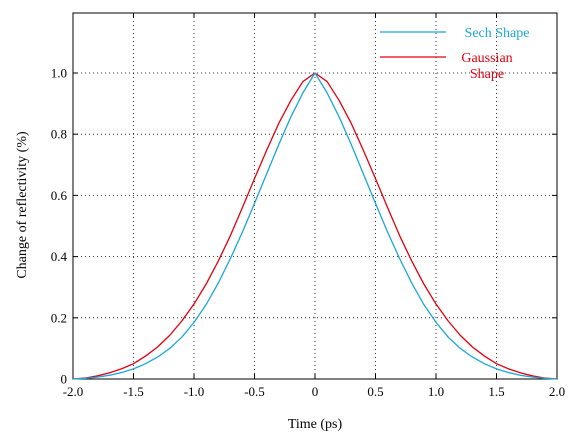 The width and height of the screenshot is (569, 432). Describe the element at coordinates (194, 391) in the screenshot. I see `x-tick-label: -1.0` at that location.